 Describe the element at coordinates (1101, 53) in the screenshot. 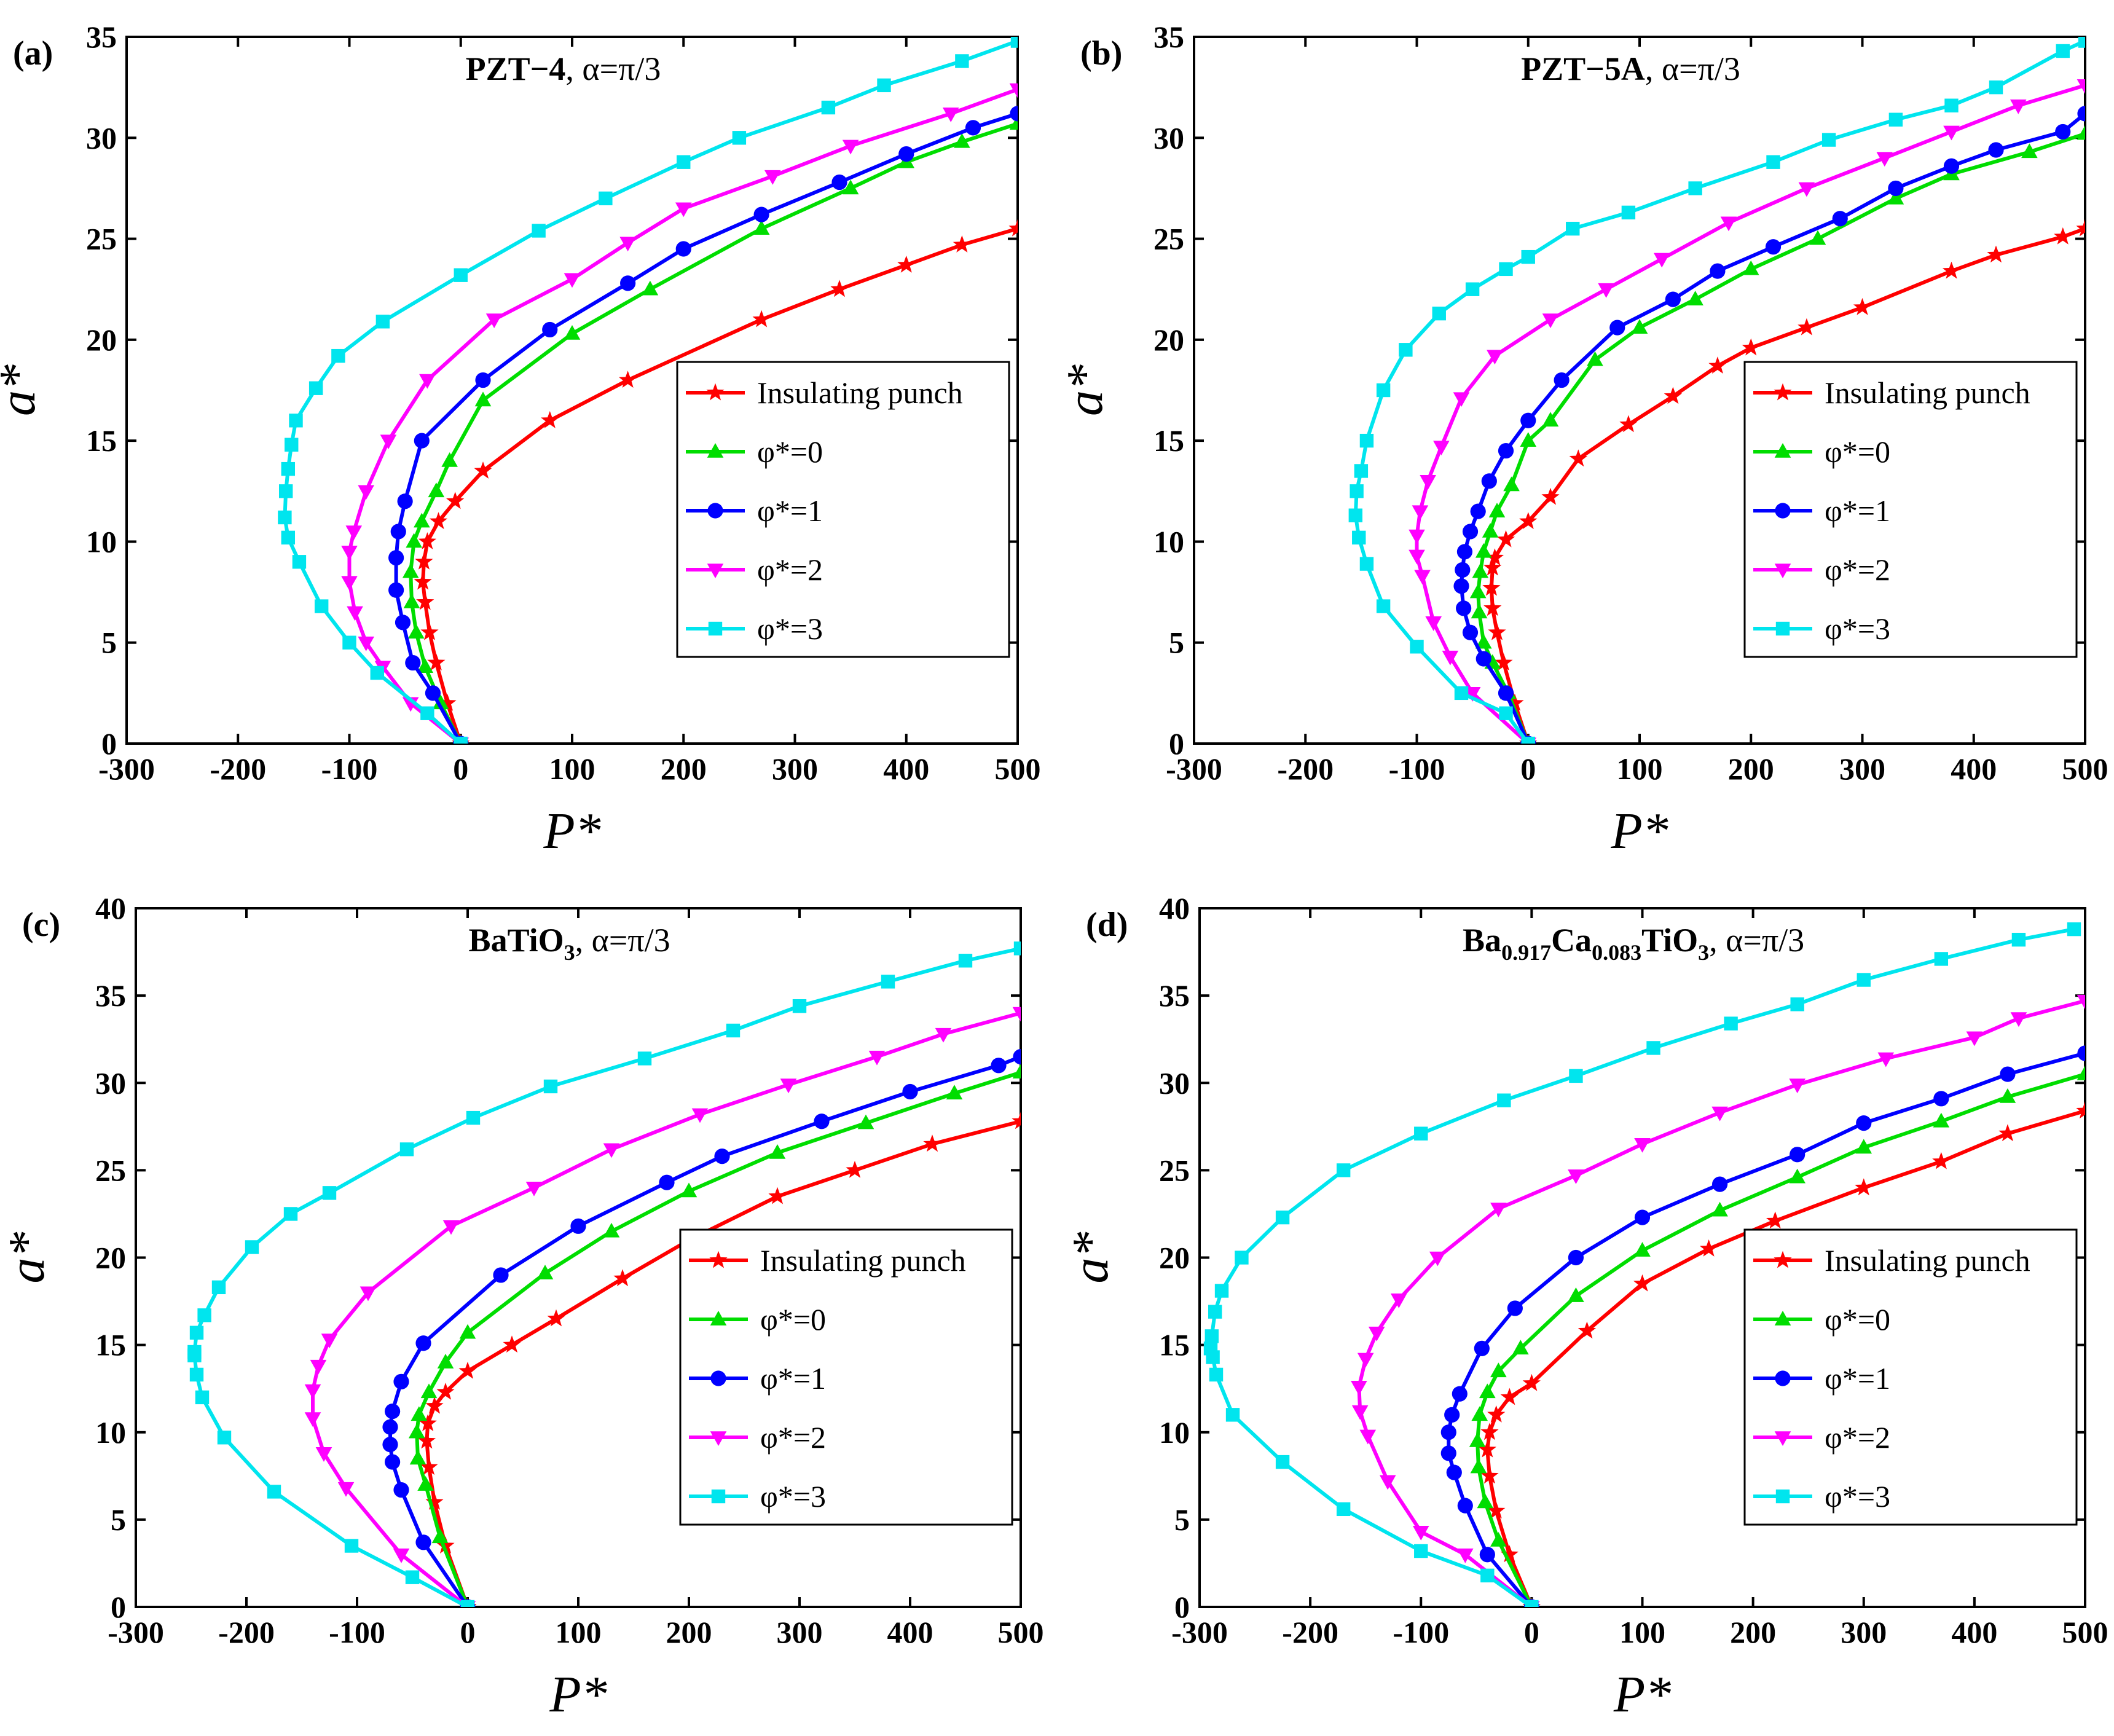

I see `panel-label: (b)` at that location.